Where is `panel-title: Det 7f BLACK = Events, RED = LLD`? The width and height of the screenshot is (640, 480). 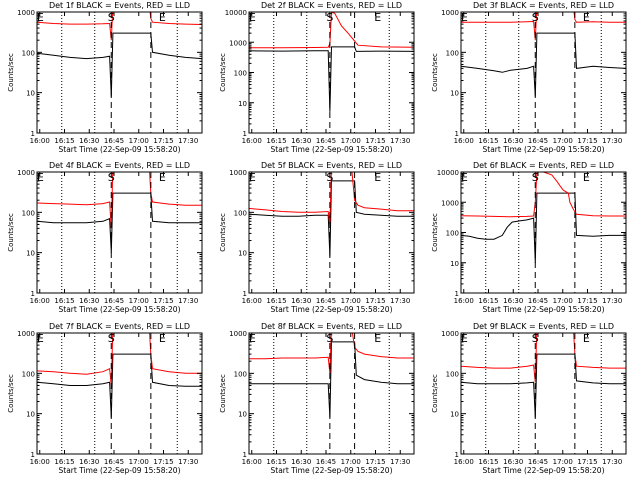 panel-title: Det 7f BLACK = Events, RED = LLD is located at coordinates (119, 326).